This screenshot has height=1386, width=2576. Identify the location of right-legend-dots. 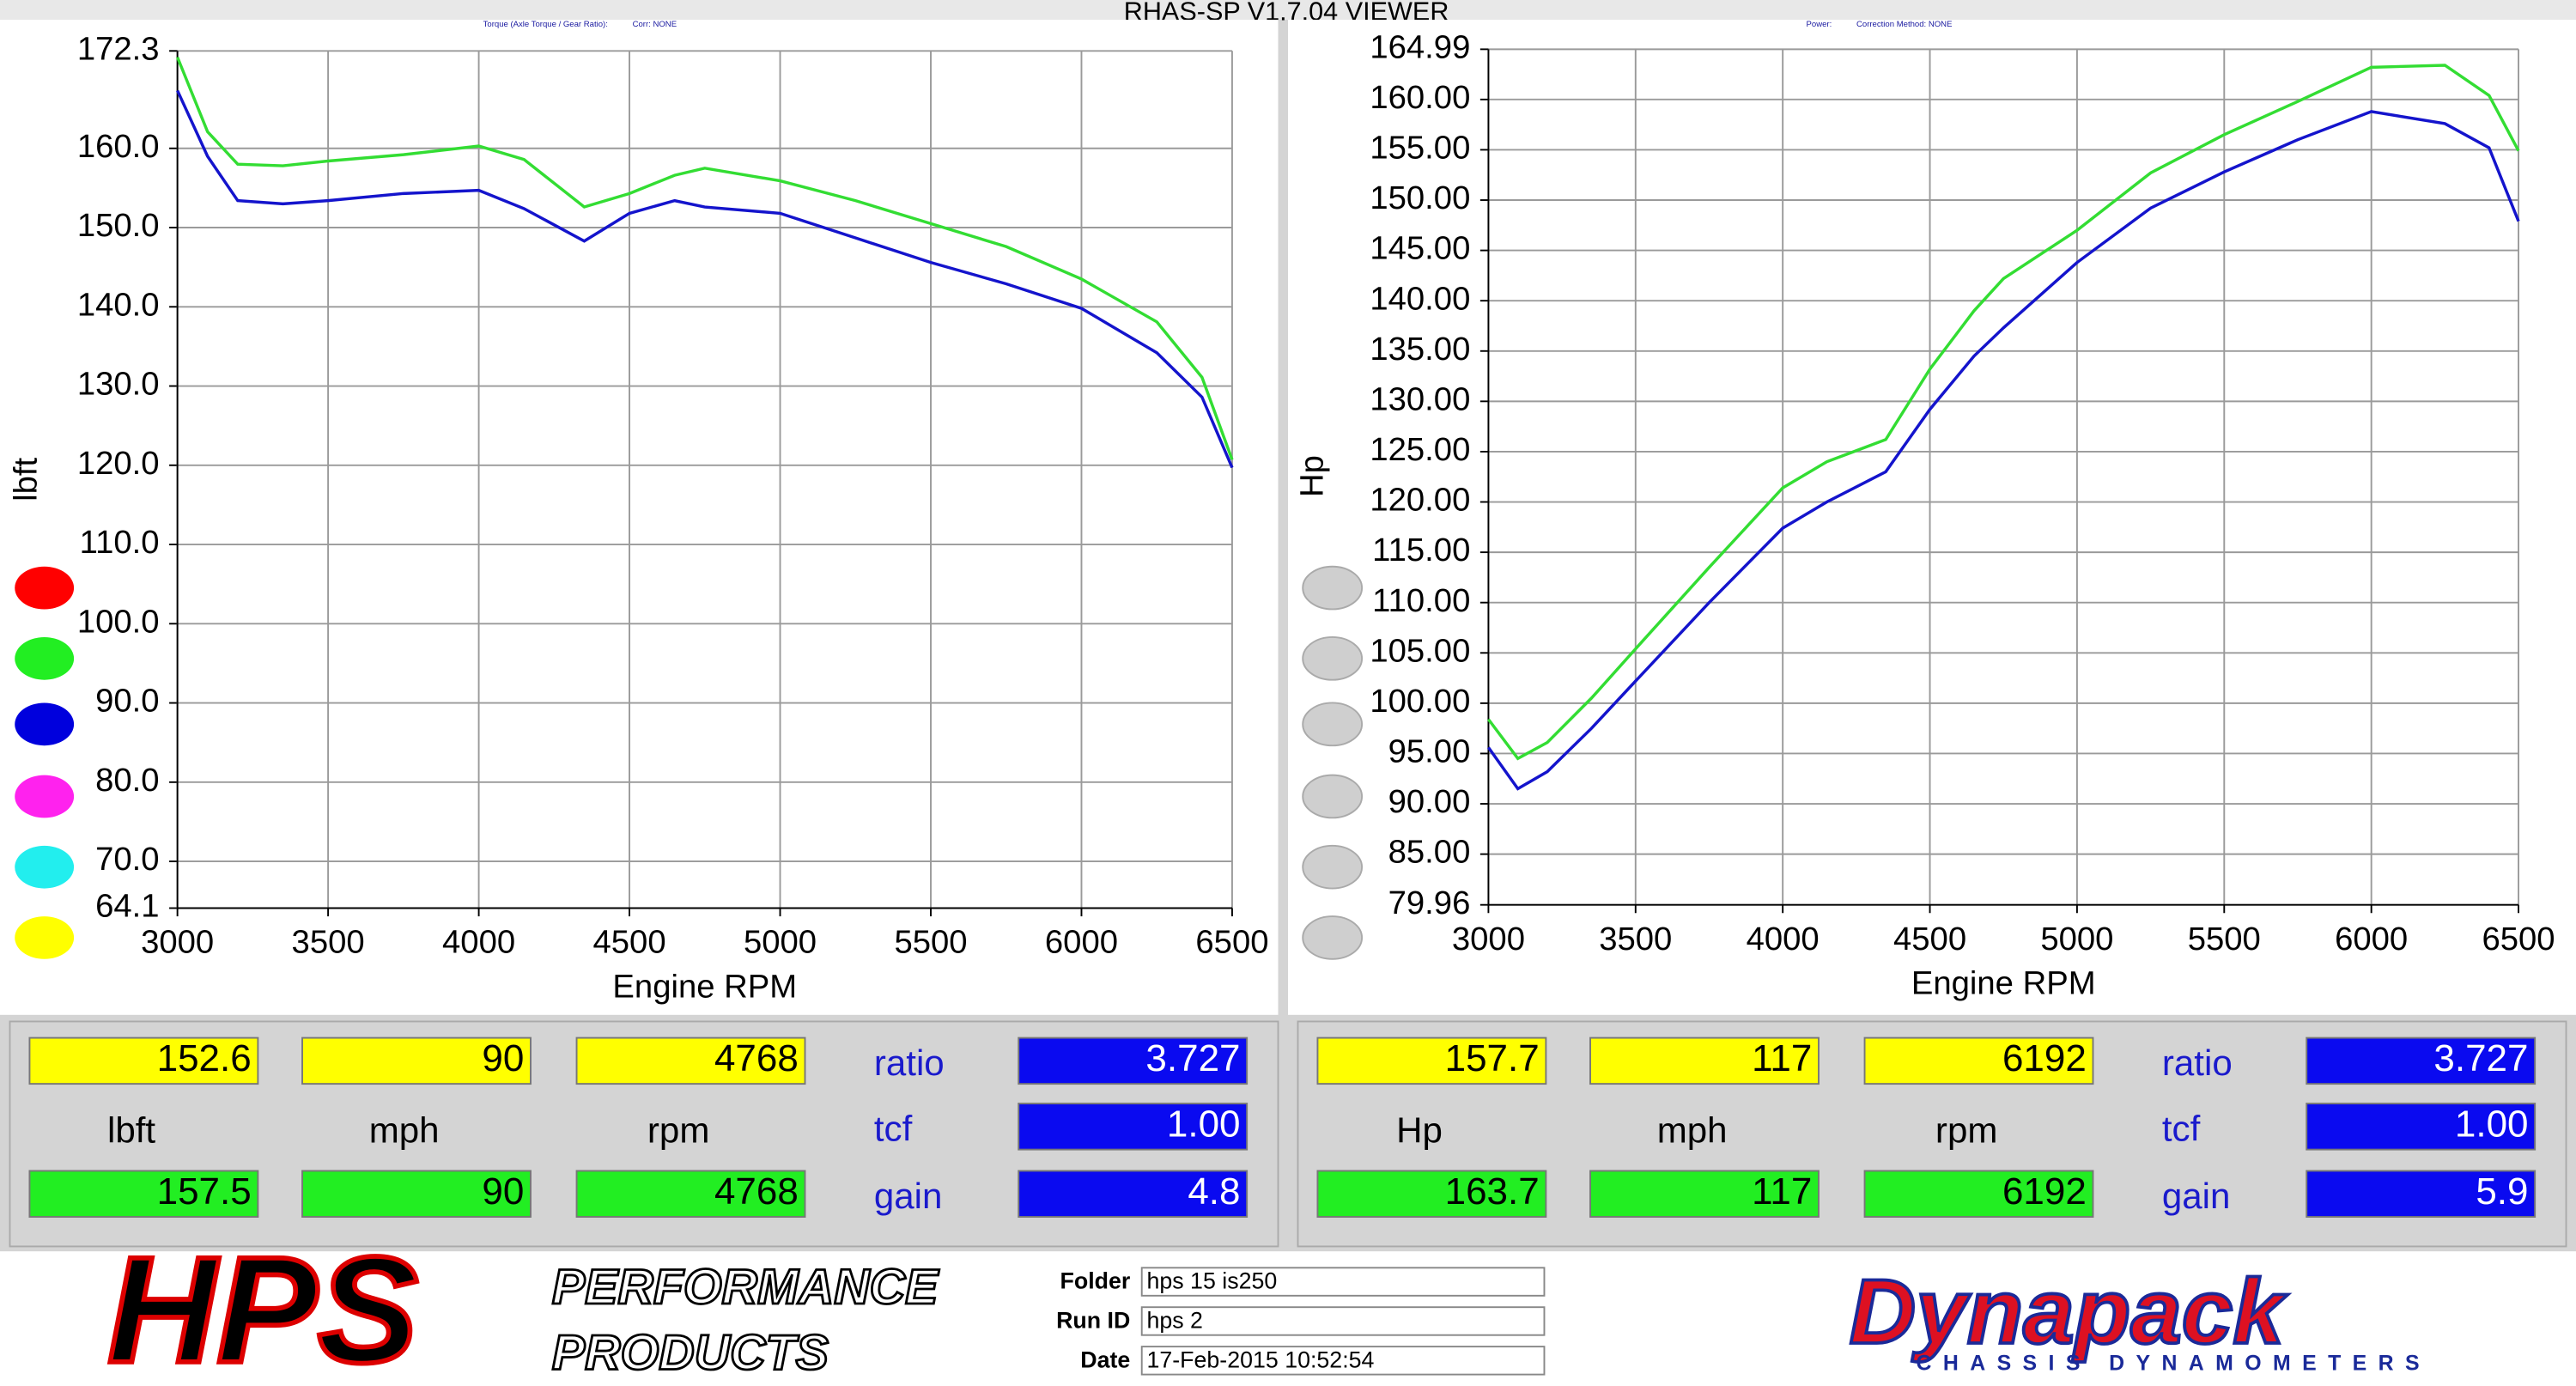
(1333, 762).